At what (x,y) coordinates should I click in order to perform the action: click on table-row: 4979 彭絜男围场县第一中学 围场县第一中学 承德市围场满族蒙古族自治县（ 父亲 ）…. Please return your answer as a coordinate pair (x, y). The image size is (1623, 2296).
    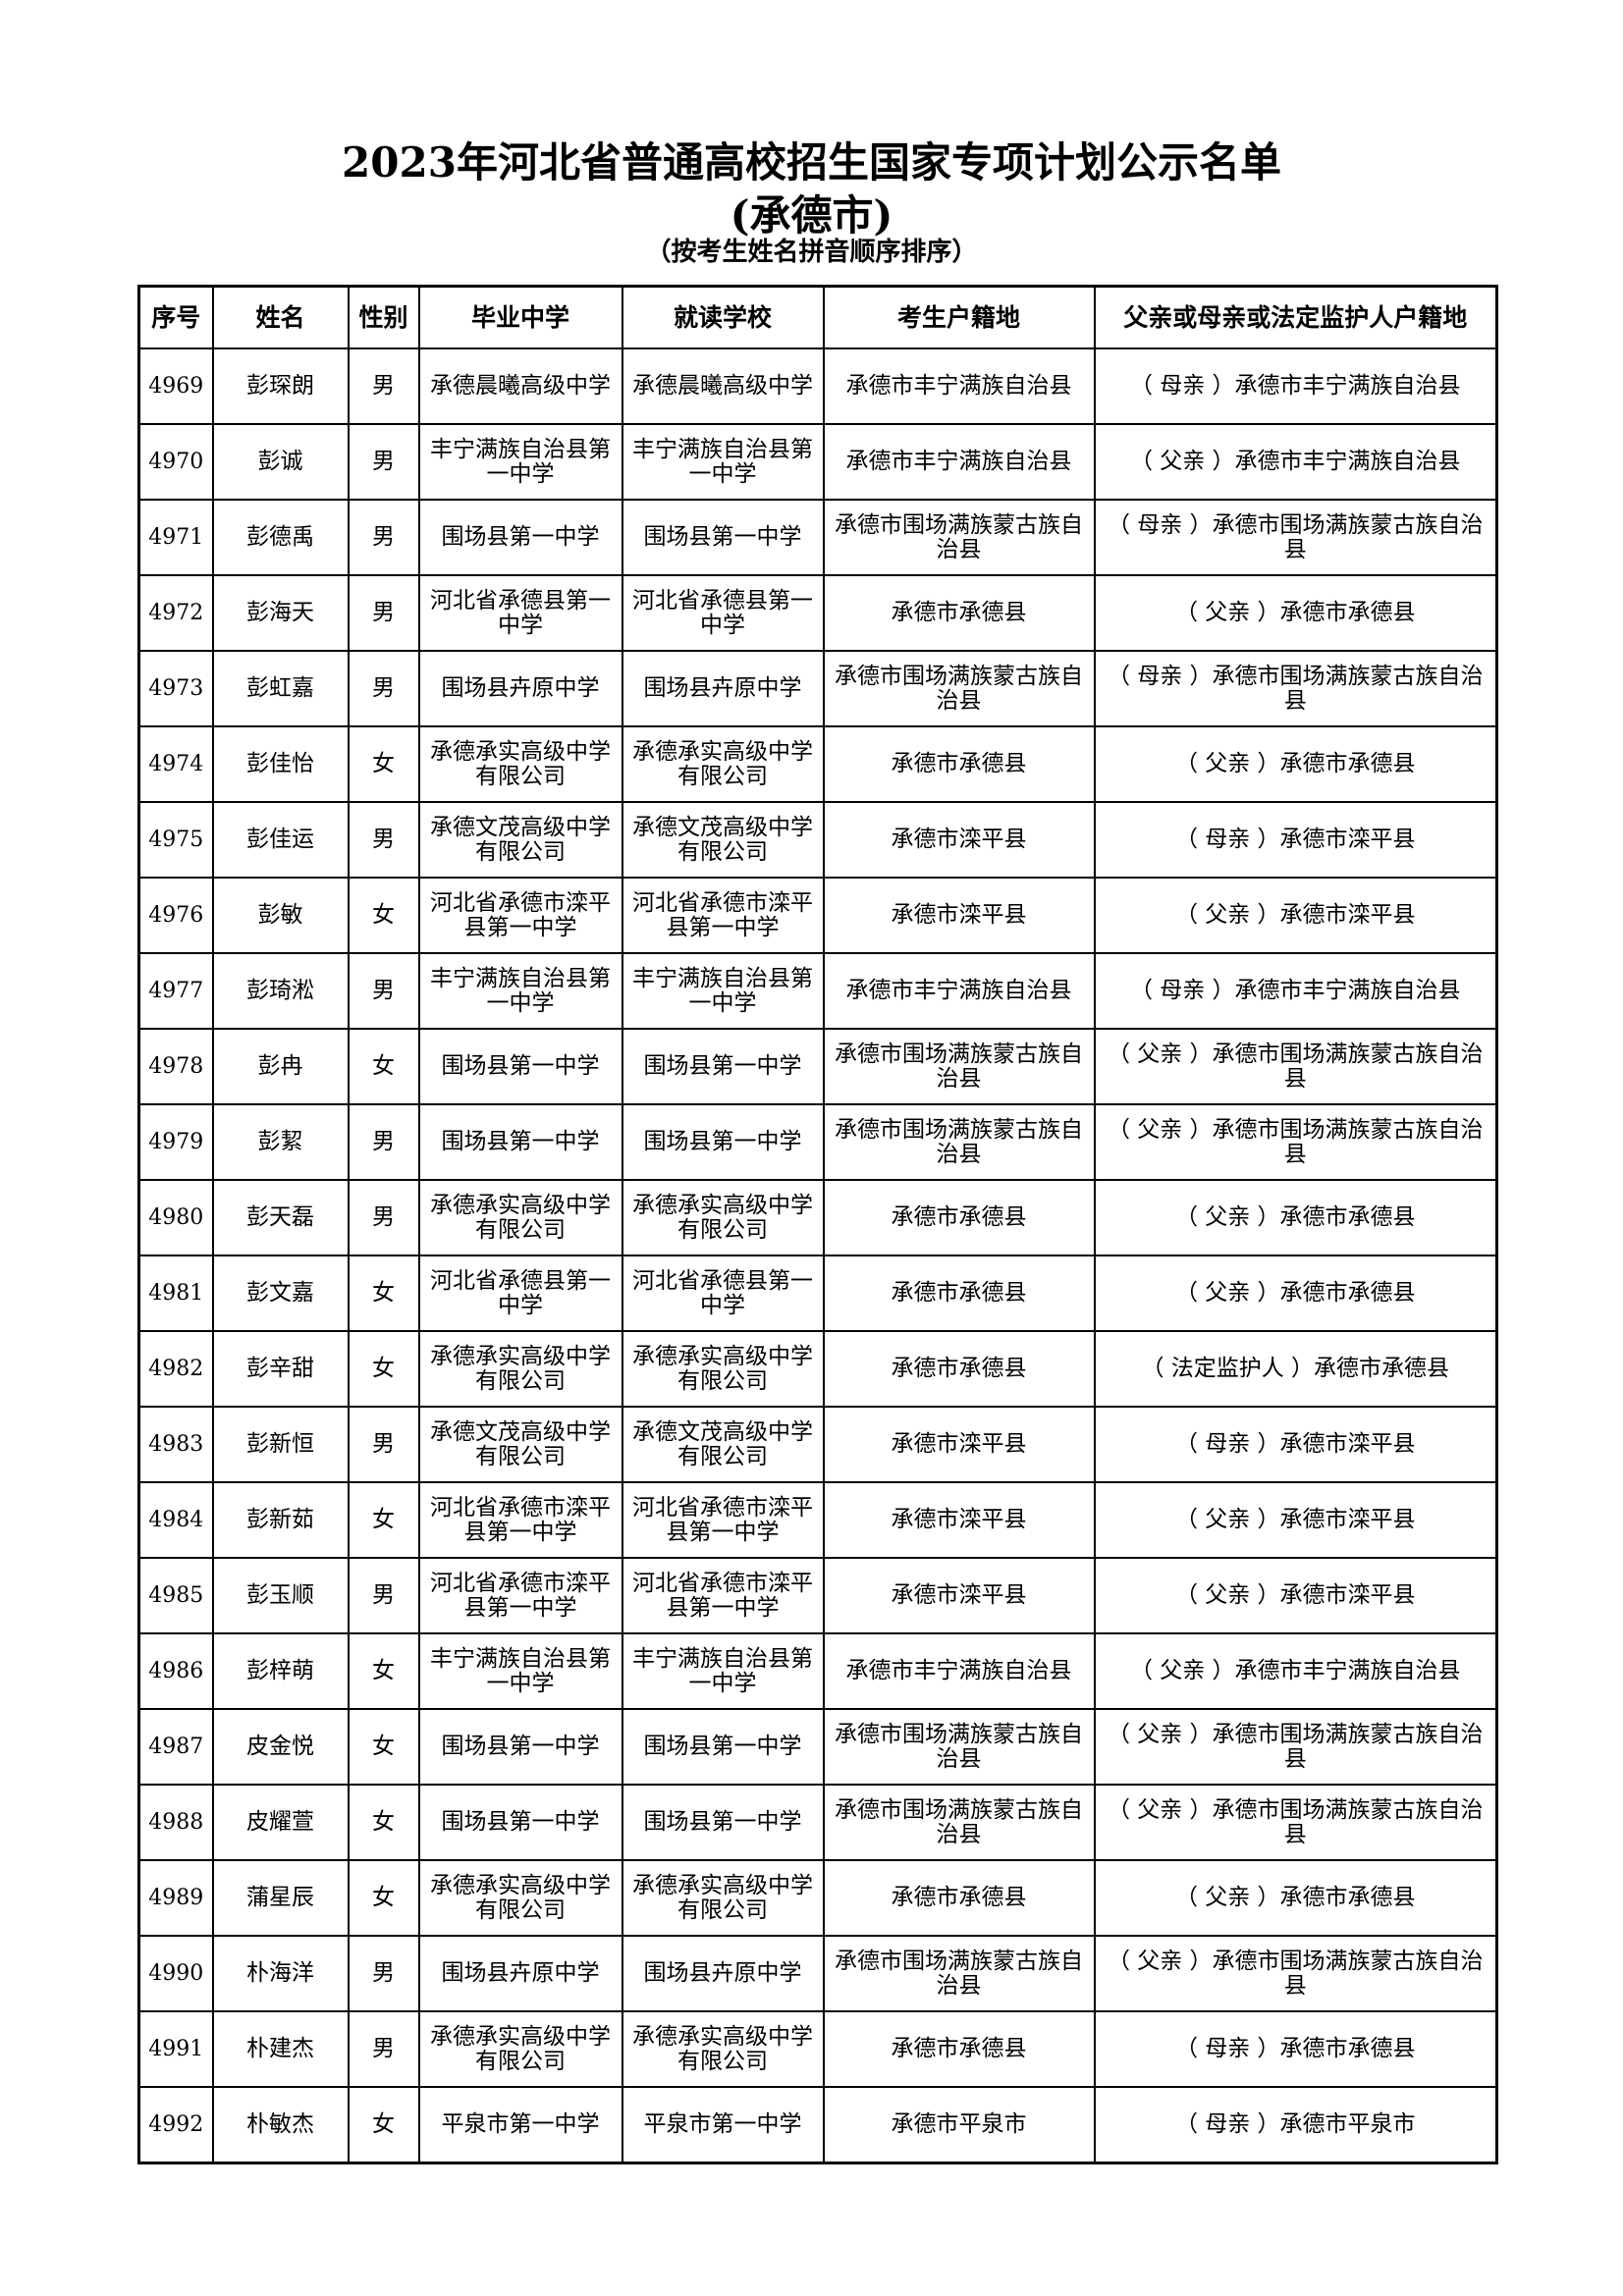
    Looking at the image, I should click on (817, 1142).